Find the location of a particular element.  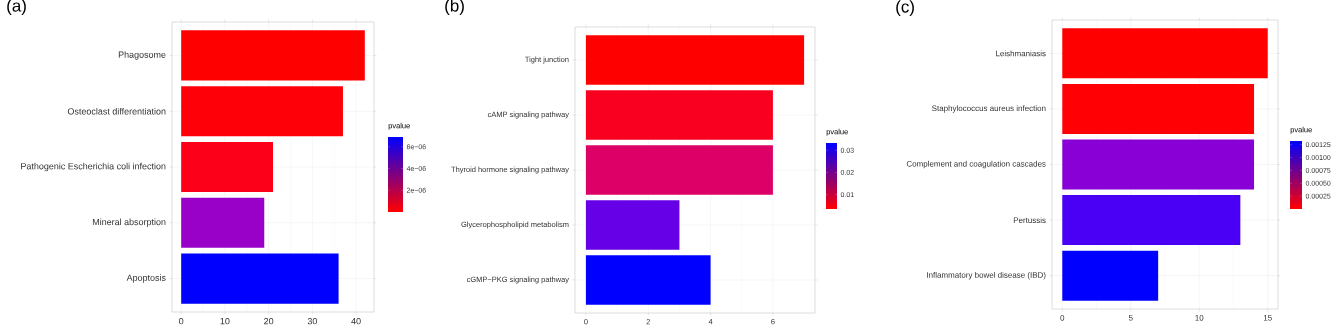

y-tick-label: Osteoclast differentiation is located at coordinates (116, 111).